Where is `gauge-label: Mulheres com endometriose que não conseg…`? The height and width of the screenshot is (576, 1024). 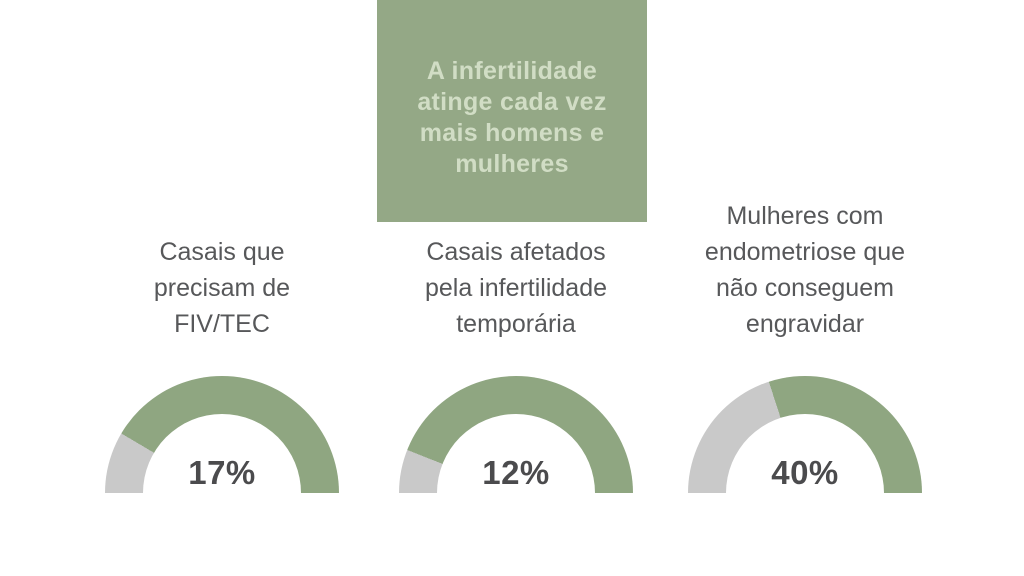 gauge-label: Mulheres com endometriose que não conseg… is located at coordinates (805, 270).